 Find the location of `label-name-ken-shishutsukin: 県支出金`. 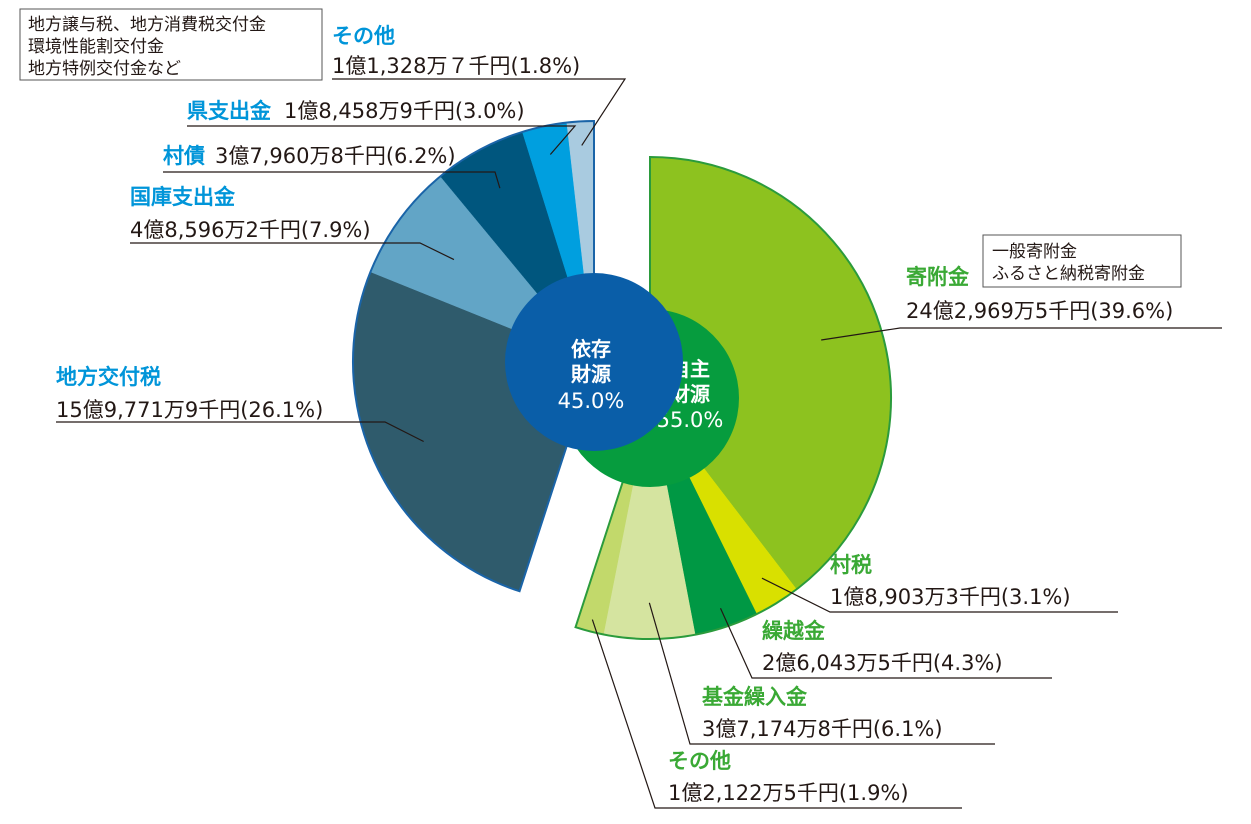

label-name-ken-shishutsukin: 県支出金 is located at coordinates (229, 111).